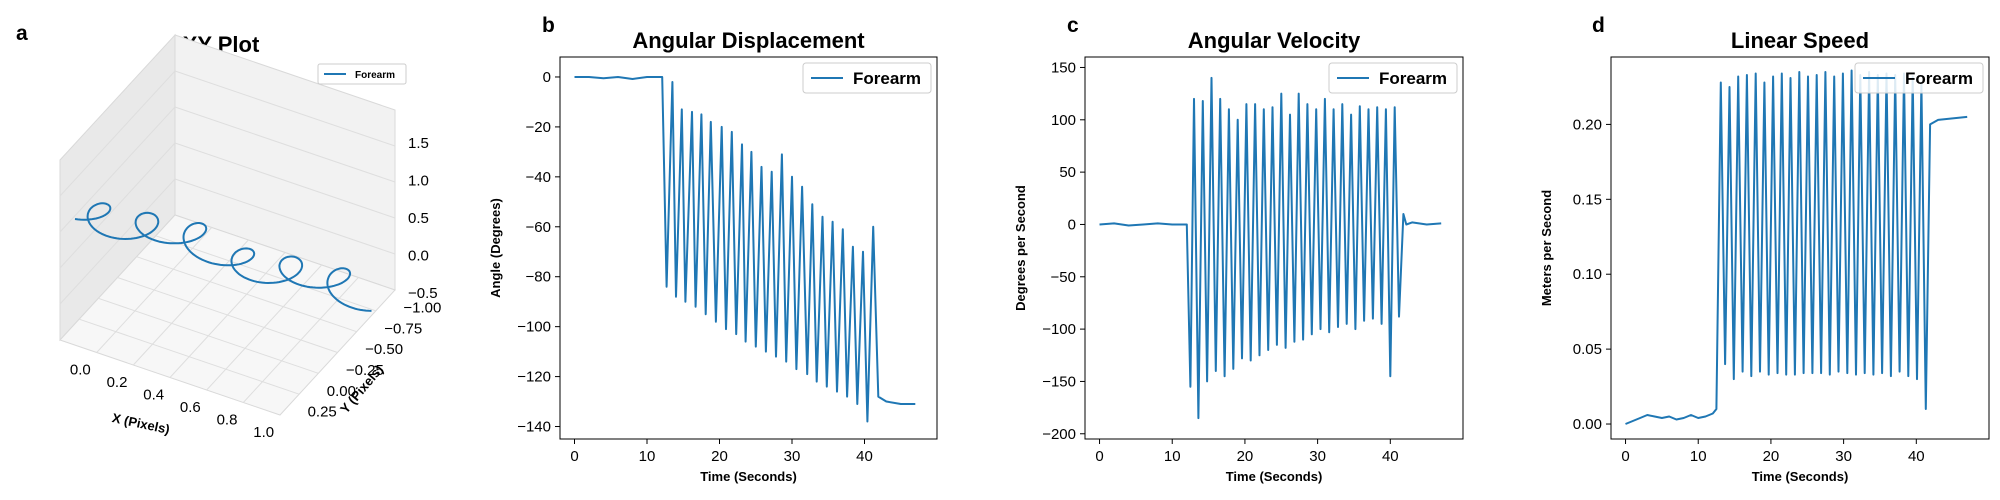  I want to click on y-axis-label: Angle (Degrees), so click(495, 248).